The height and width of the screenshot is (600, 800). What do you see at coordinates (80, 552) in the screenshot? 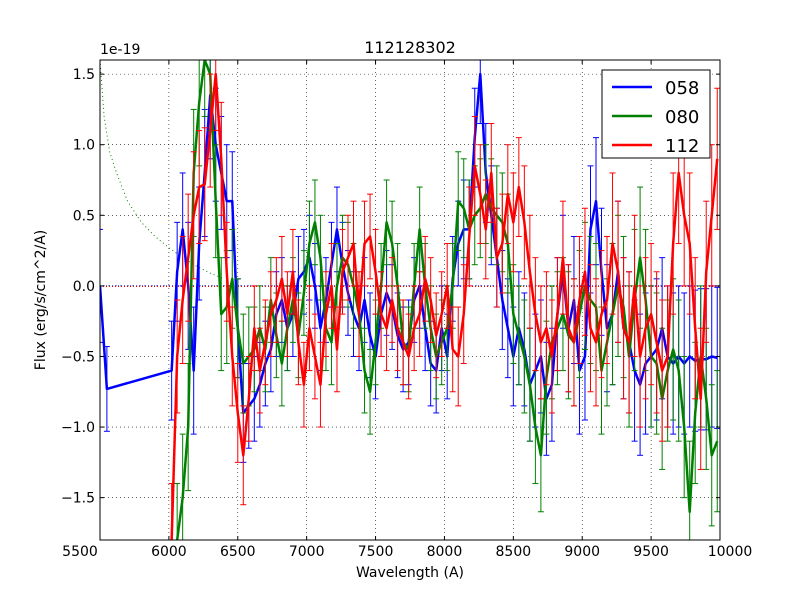
I see `x-tick-label: 5500` at bounding box center [80, 552].